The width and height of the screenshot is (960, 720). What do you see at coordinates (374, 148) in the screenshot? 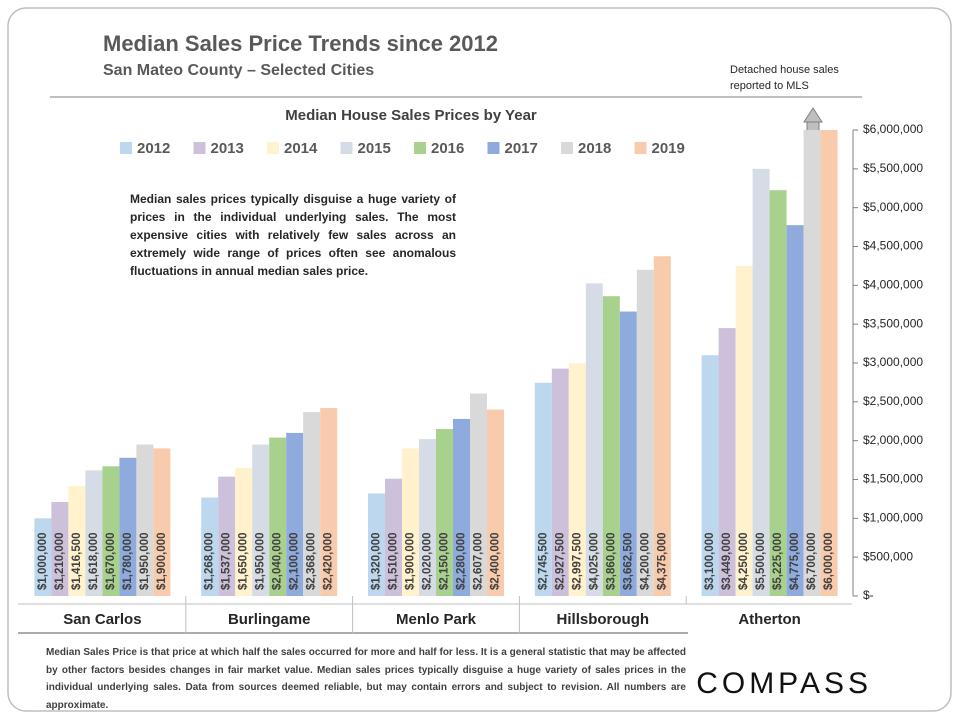
I see `legend-label: 2015` at bounding box center [374, 148].